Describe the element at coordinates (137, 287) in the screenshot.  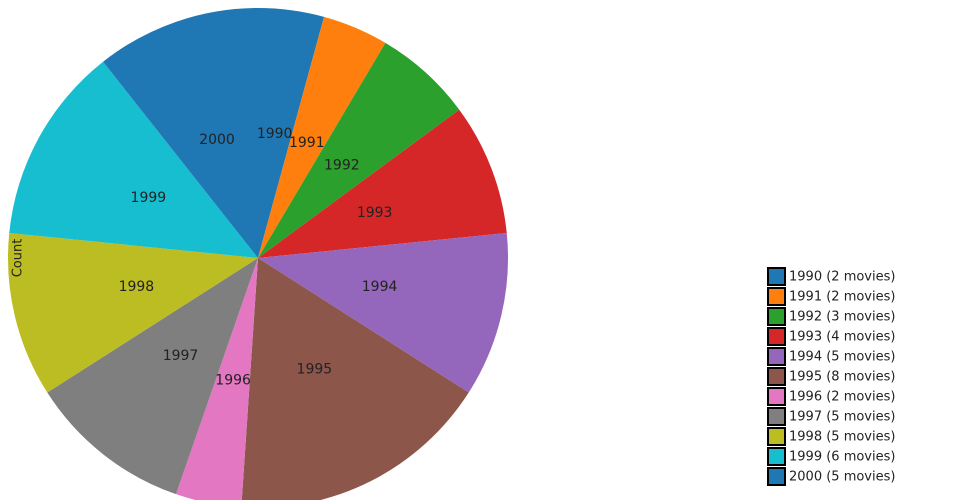
I see `slice-label: 1998` at that location.